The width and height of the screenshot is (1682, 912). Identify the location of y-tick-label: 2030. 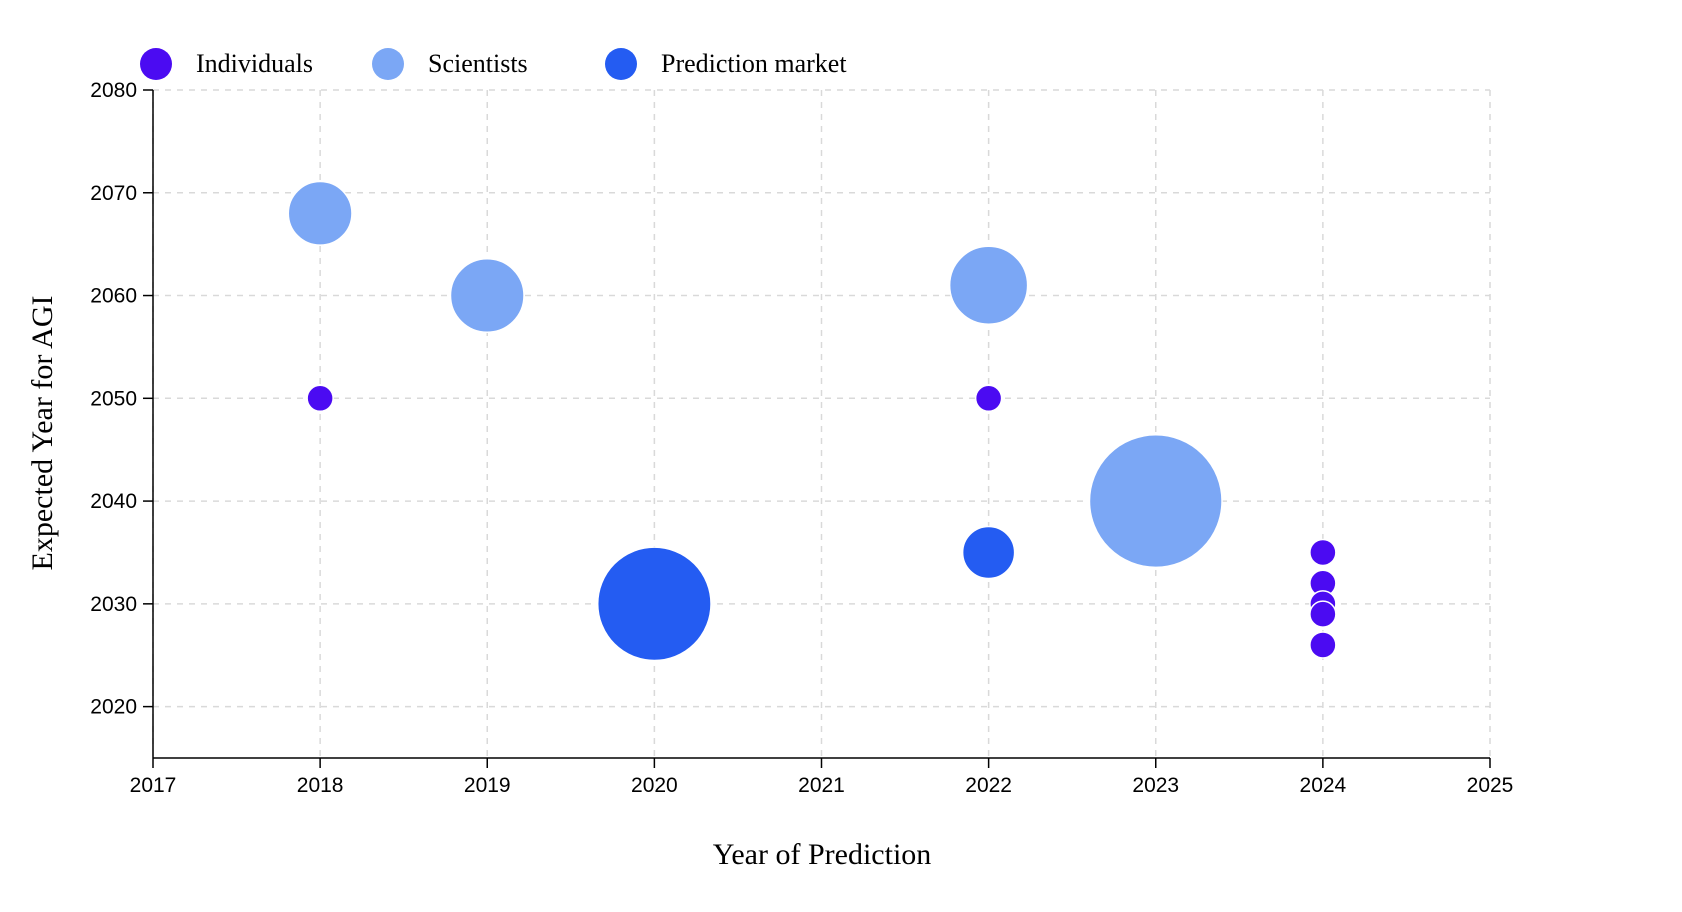
(113, 604).